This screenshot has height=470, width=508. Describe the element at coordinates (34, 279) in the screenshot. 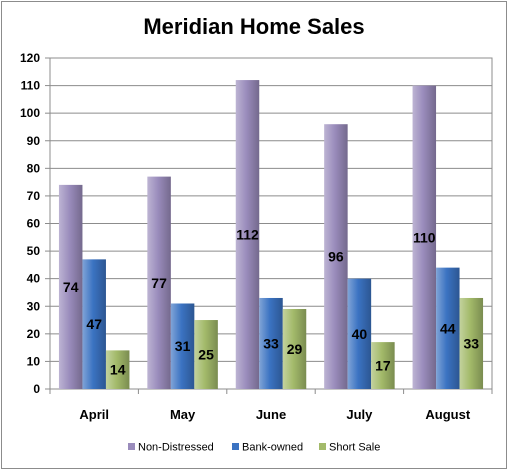

I see `y-tick-label: 40` at that location.